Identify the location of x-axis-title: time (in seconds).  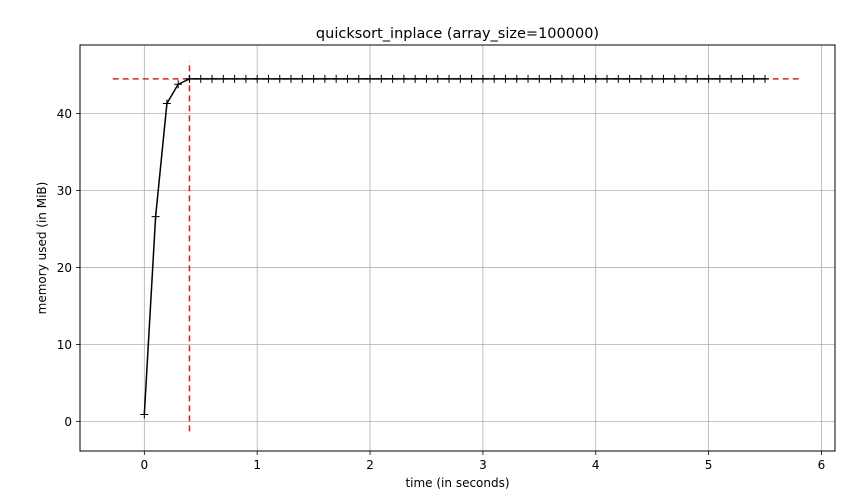
(457, 483).